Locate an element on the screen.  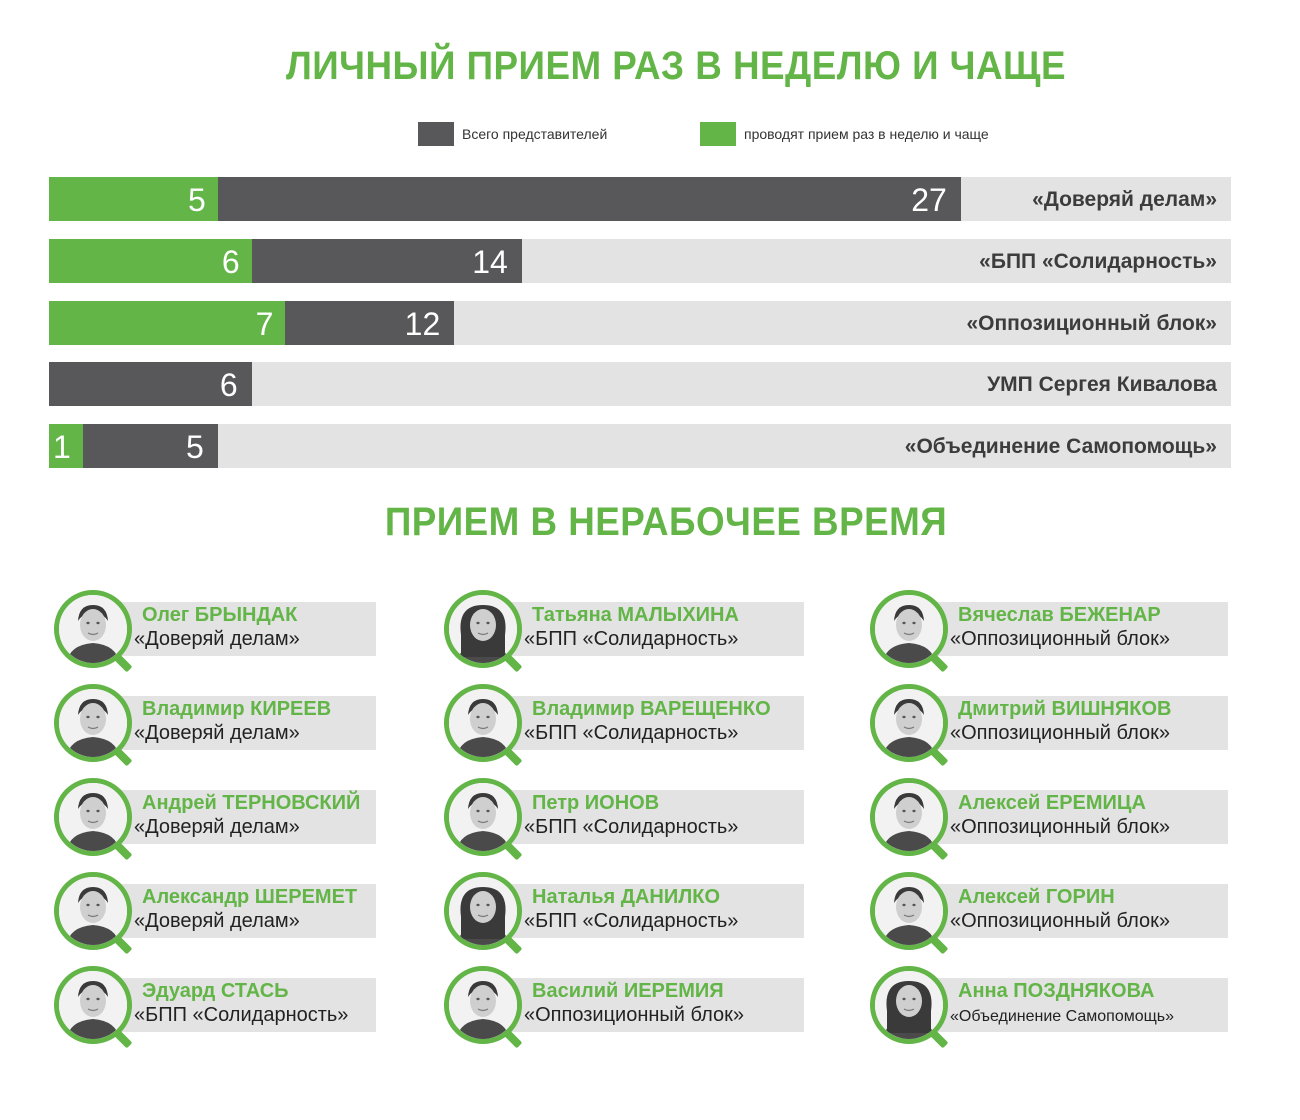
person-card: Татьяна МАЛЫХИНА «БПП «Солидарность» is located at coordinates (622, 632).